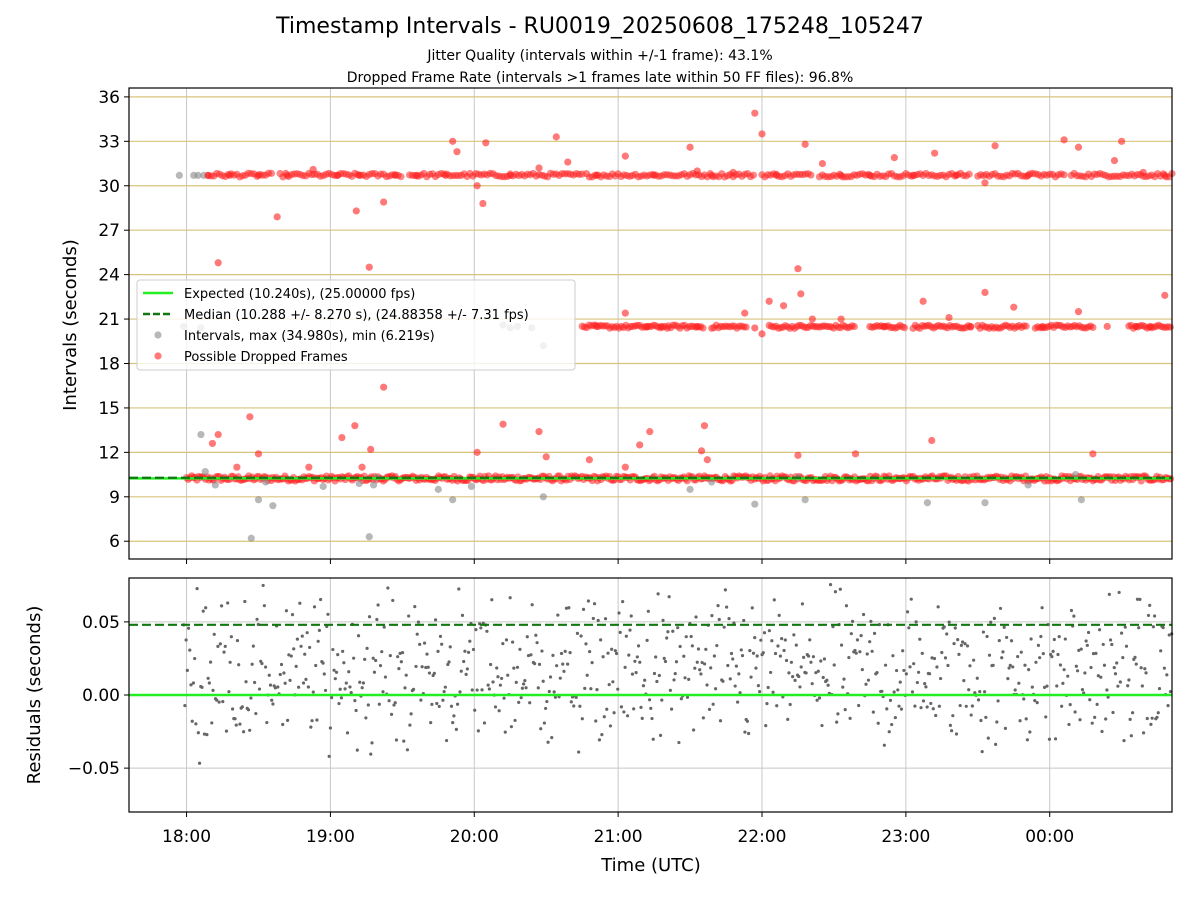  Describe the element at coordinates (186, 837) in the screenshot. I see `x-tick-label: 18:00` at that location.